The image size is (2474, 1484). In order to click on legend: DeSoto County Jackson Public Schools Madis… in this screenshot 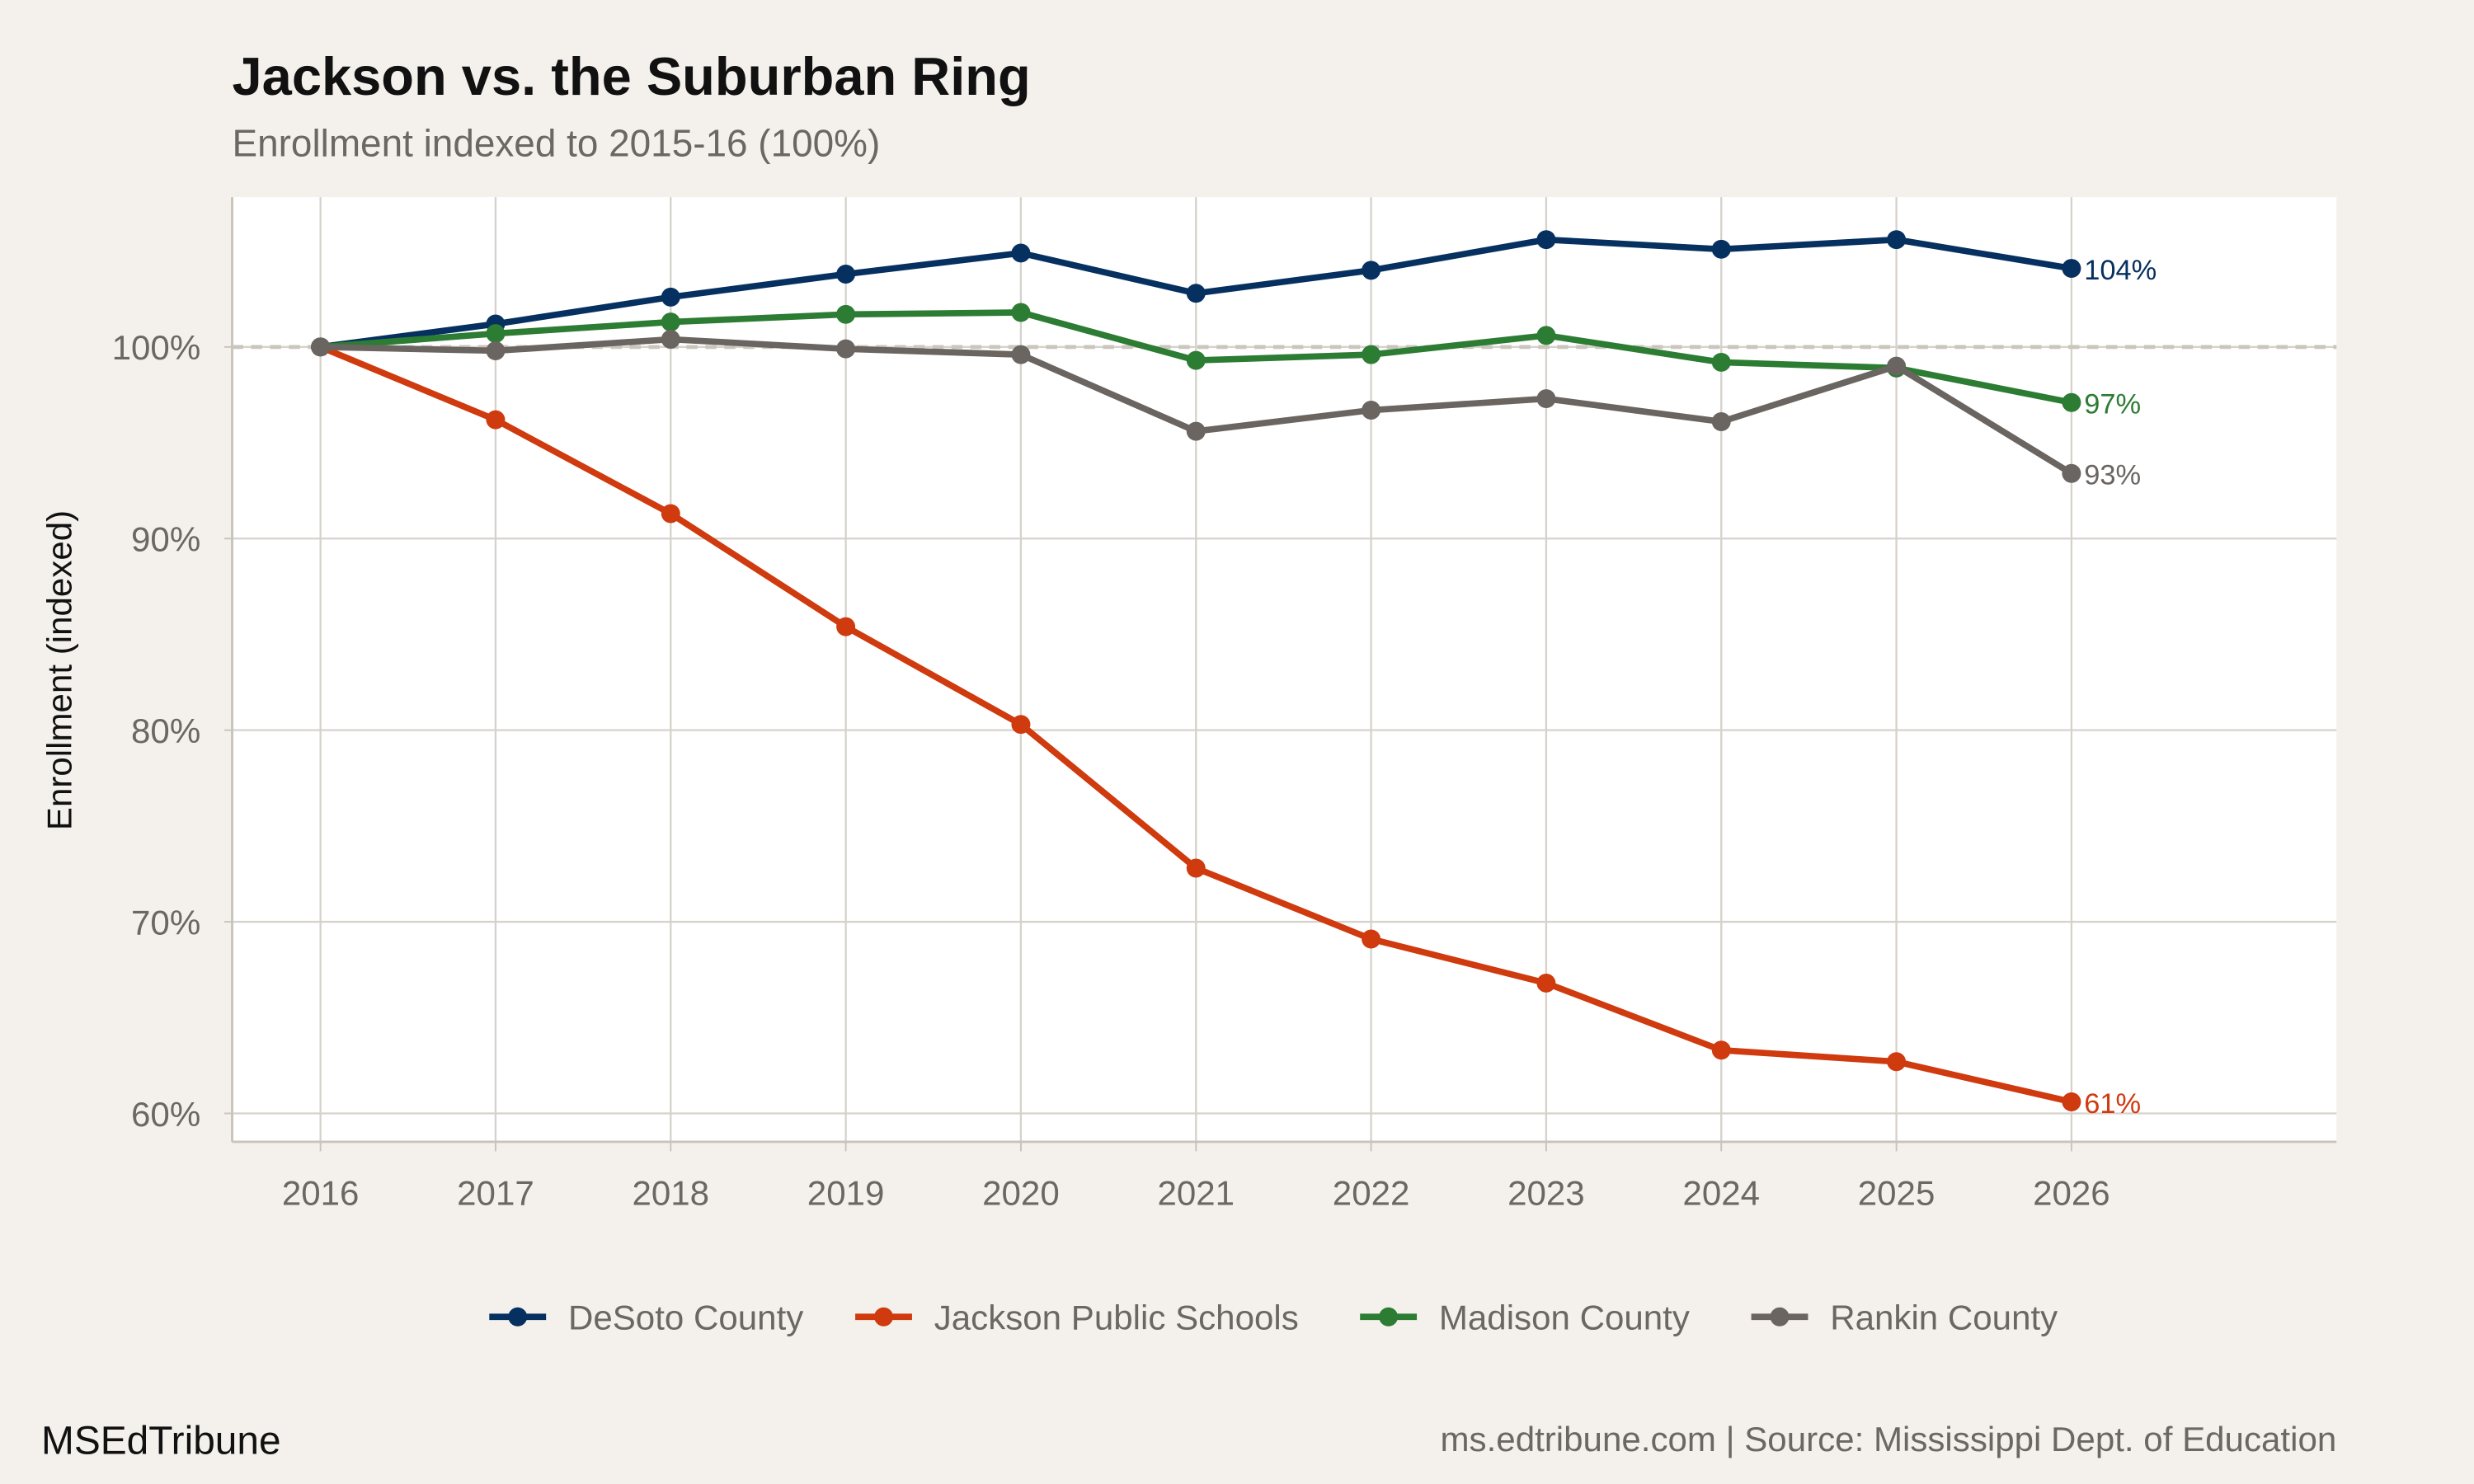, I will do `click(1273, 1317)`.